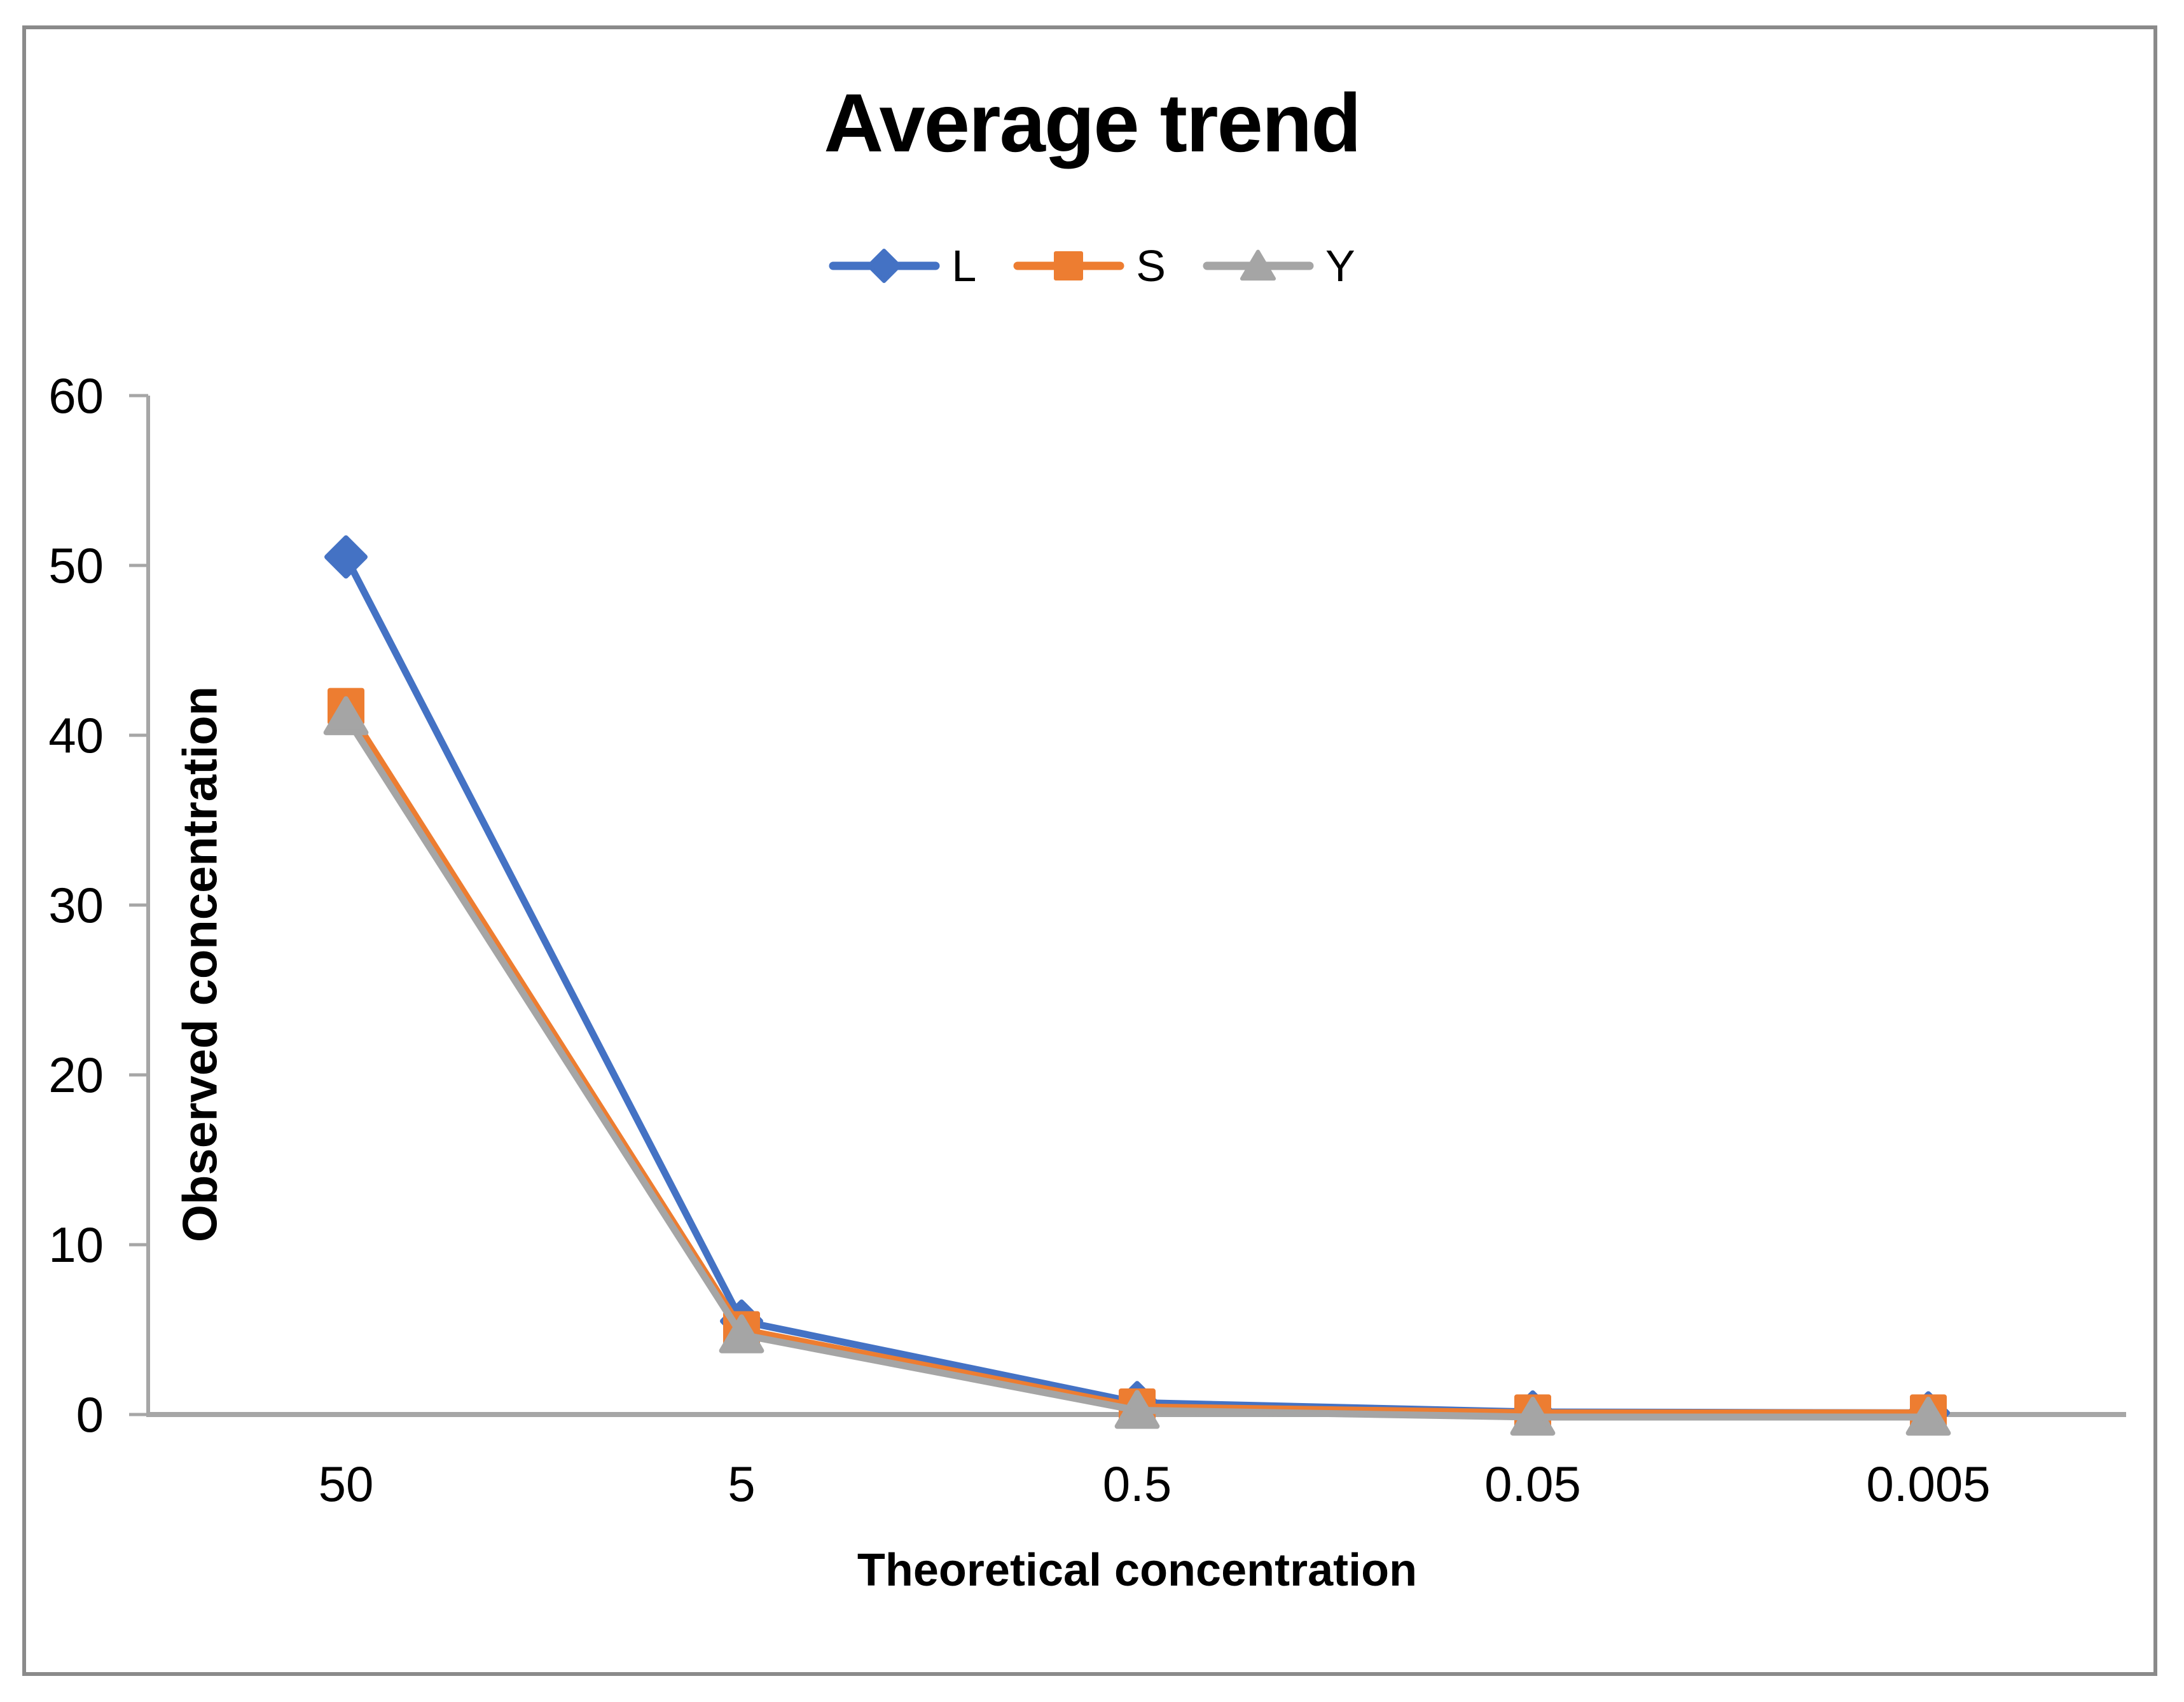 The image size is (2184, 1702). What do you see at coordinates (964, 266) in the screenshot?
I see `legend-label: L` at bounding box center [964, 266].